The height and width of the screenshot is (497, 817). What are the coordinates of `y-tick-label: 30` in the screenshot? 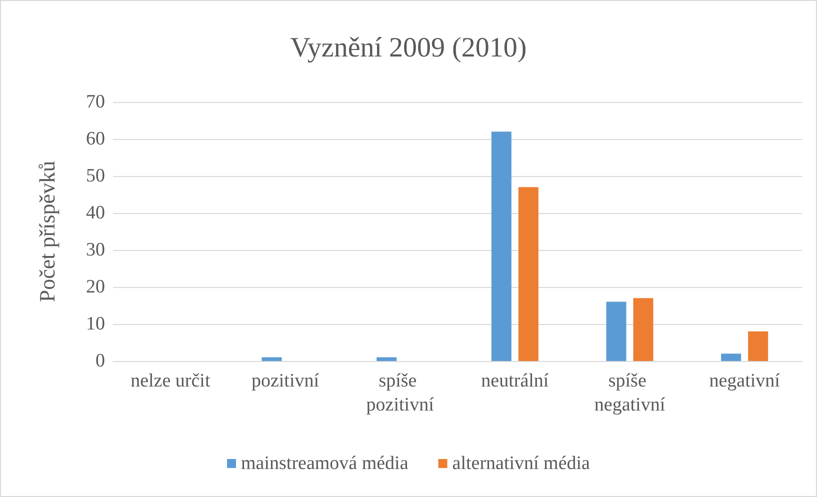 It's located at (95, 250).